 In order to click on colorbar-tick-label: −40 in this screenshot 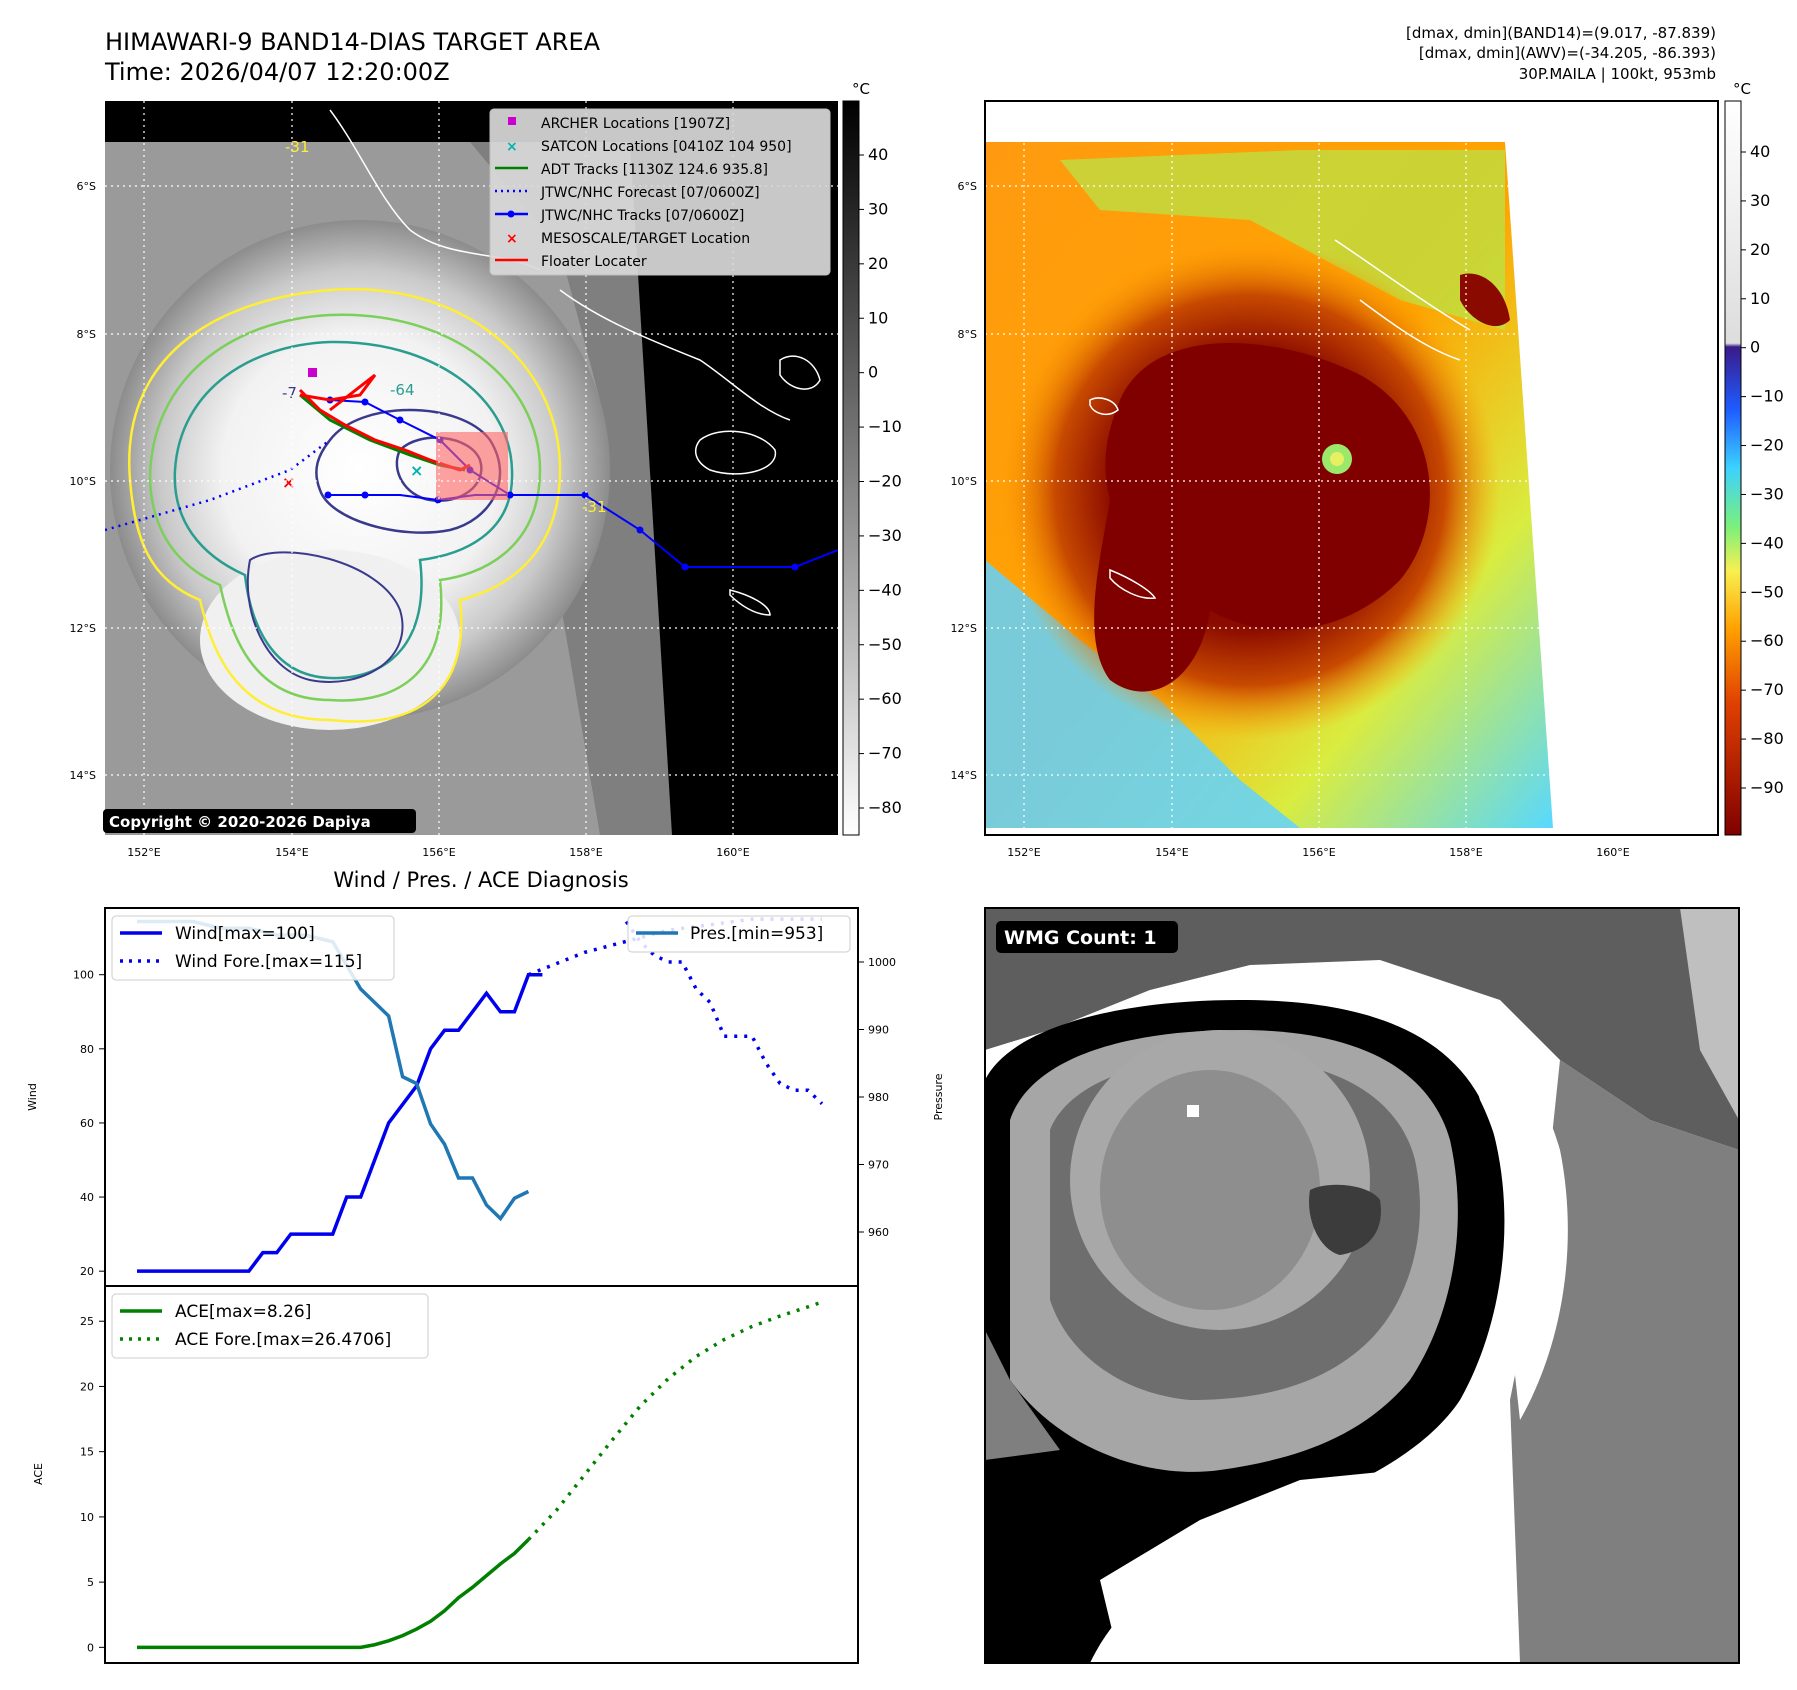, I will do `click(1767, 542)`.